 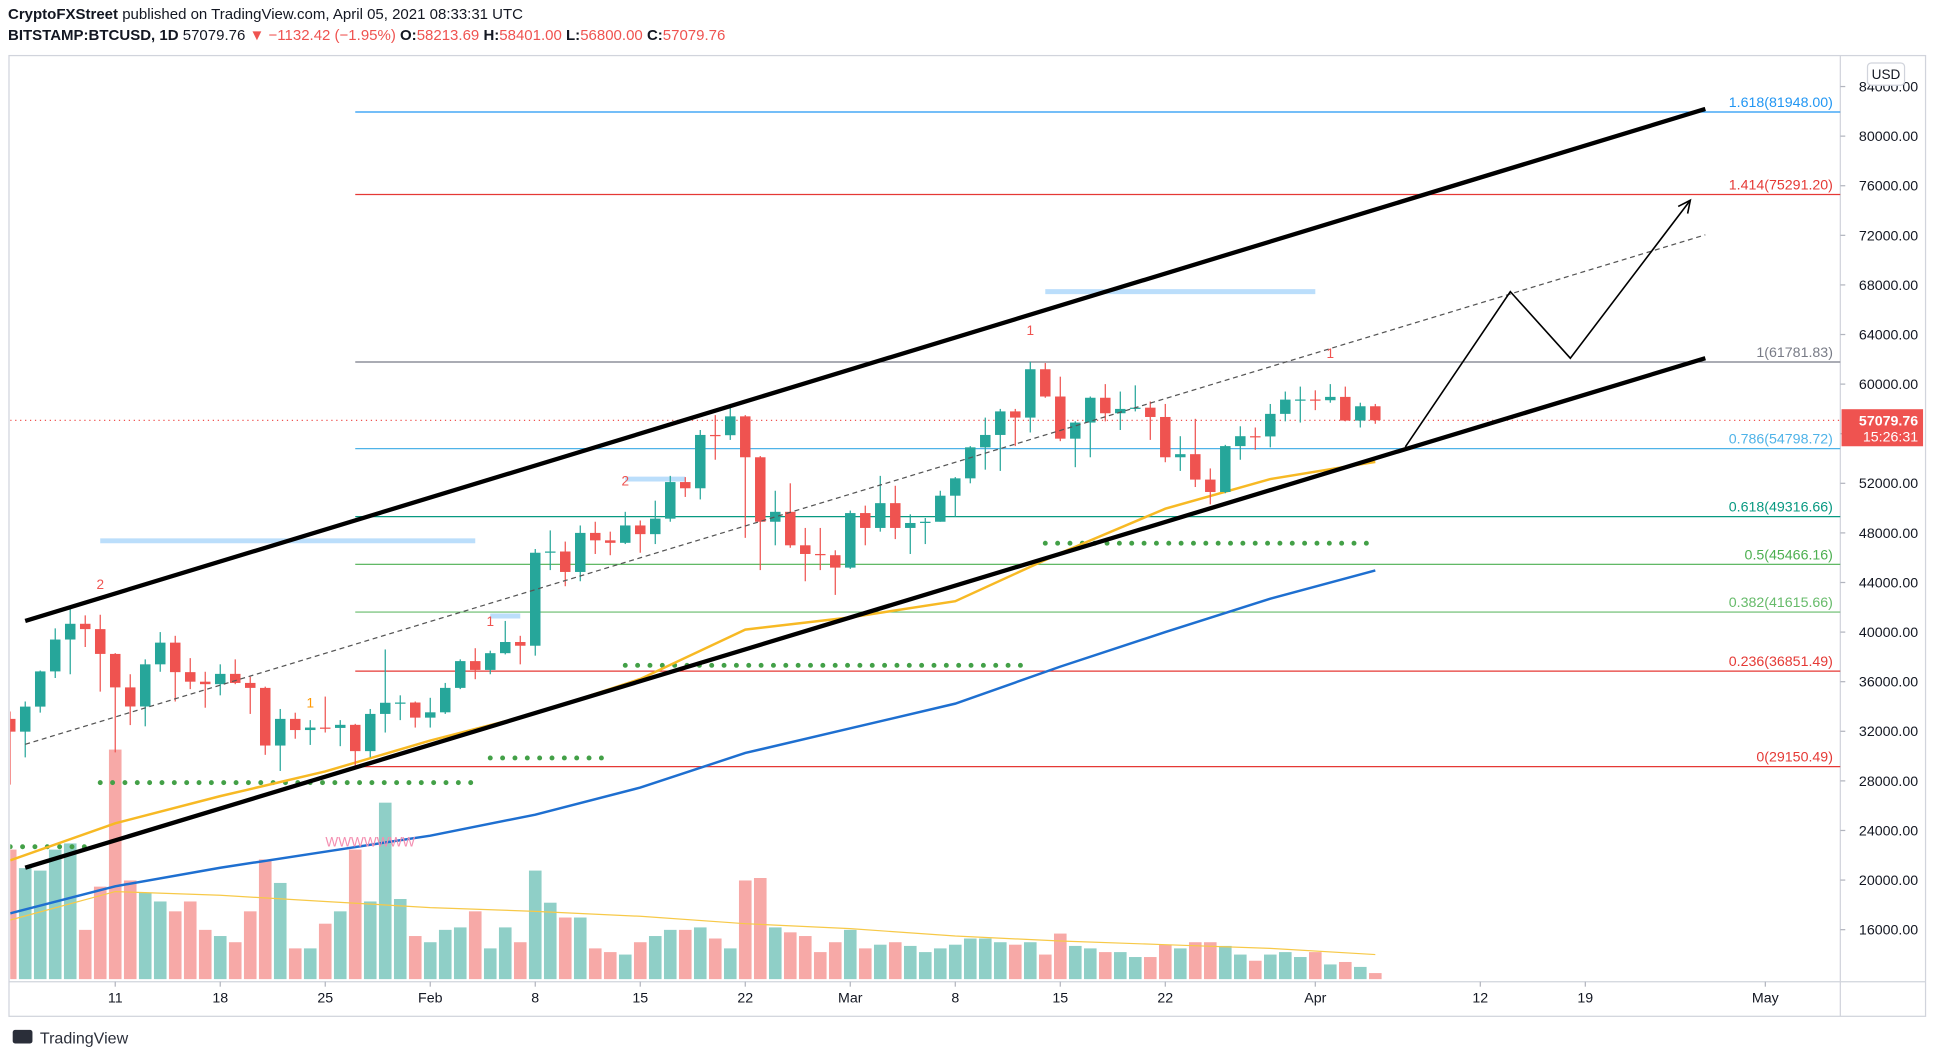 I want to click on x-tick-label: Apr, so click(x=1315, y=999).